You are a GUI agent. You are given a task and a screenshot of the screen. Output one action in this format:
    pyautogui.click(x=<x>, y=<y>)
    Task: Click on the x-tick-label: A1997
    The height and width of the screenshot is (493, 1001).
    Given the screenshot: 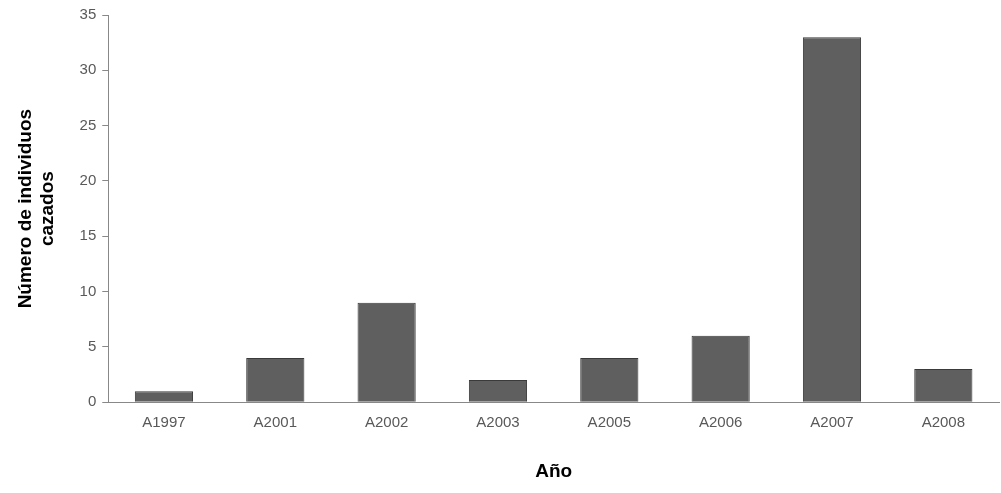 What is the action you would take?
    pyautogui.click(x=164, y=422)
    